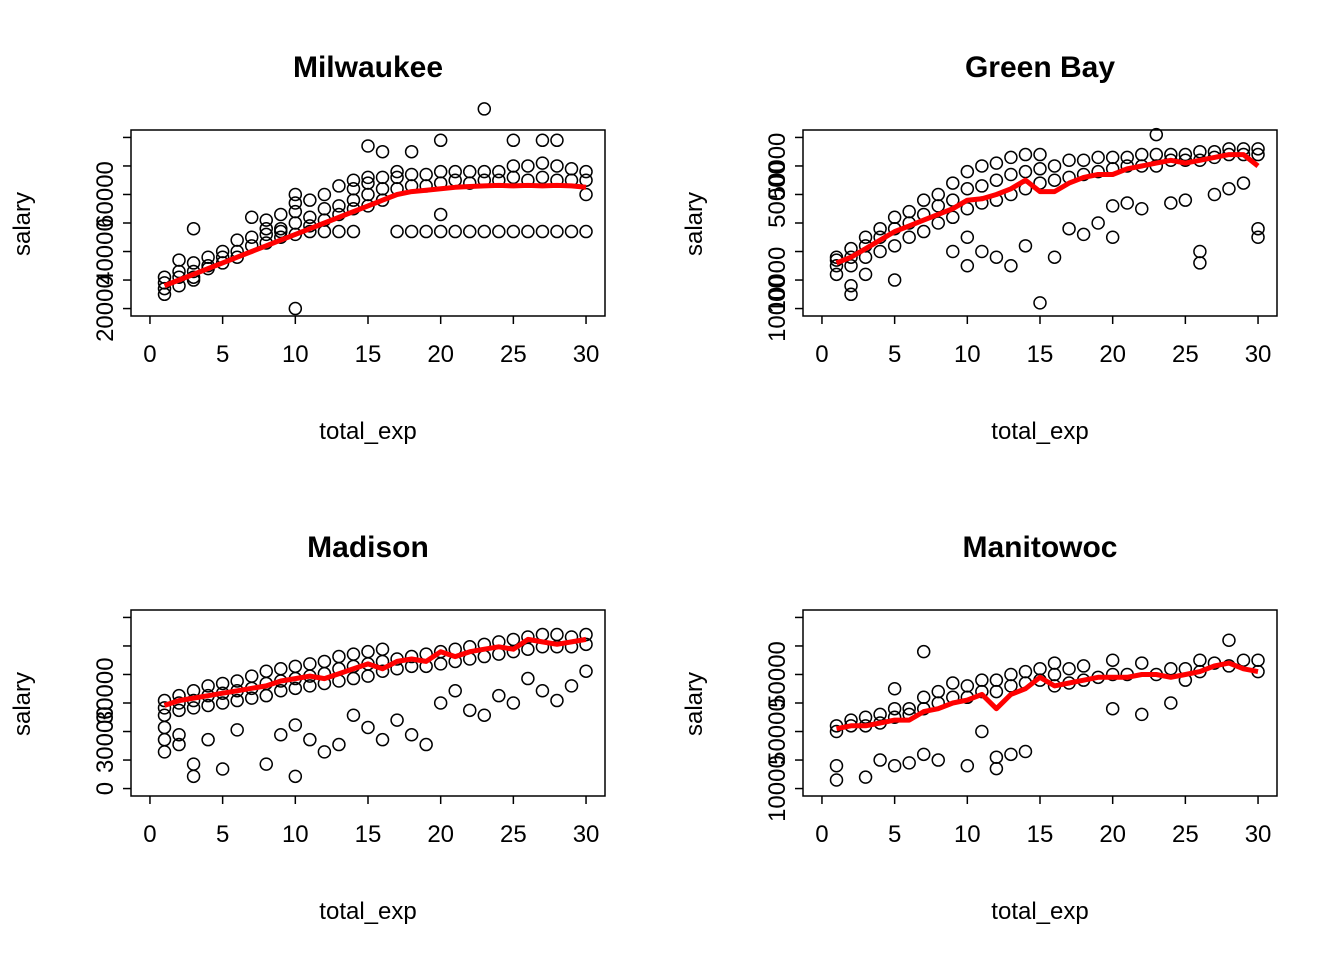 This screenshot has width=1344, height=960. What do you see at coordinates (105, 739) in the screenshot?
I see `y-tick-label: 30000` at bounding box center [105, 739].